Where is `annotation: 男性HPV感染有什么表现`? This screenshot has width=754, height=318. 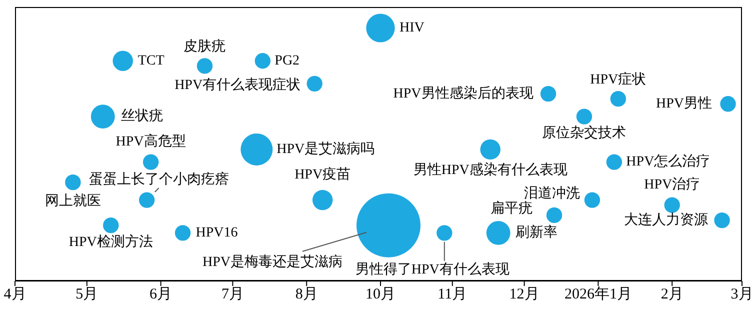 annotation: 男性HPV感染有什么表现 is located at coordinates (490, 170).